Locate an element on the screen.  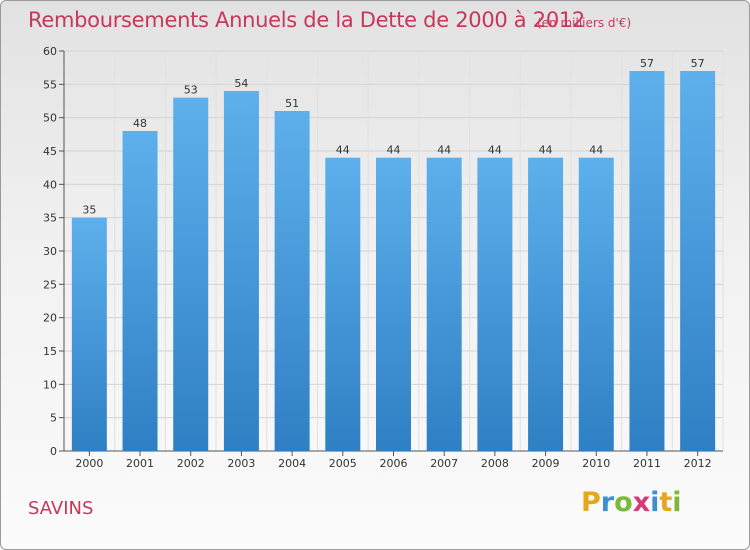
x-tick-label: 2000 is located at coordinates (89, 463).